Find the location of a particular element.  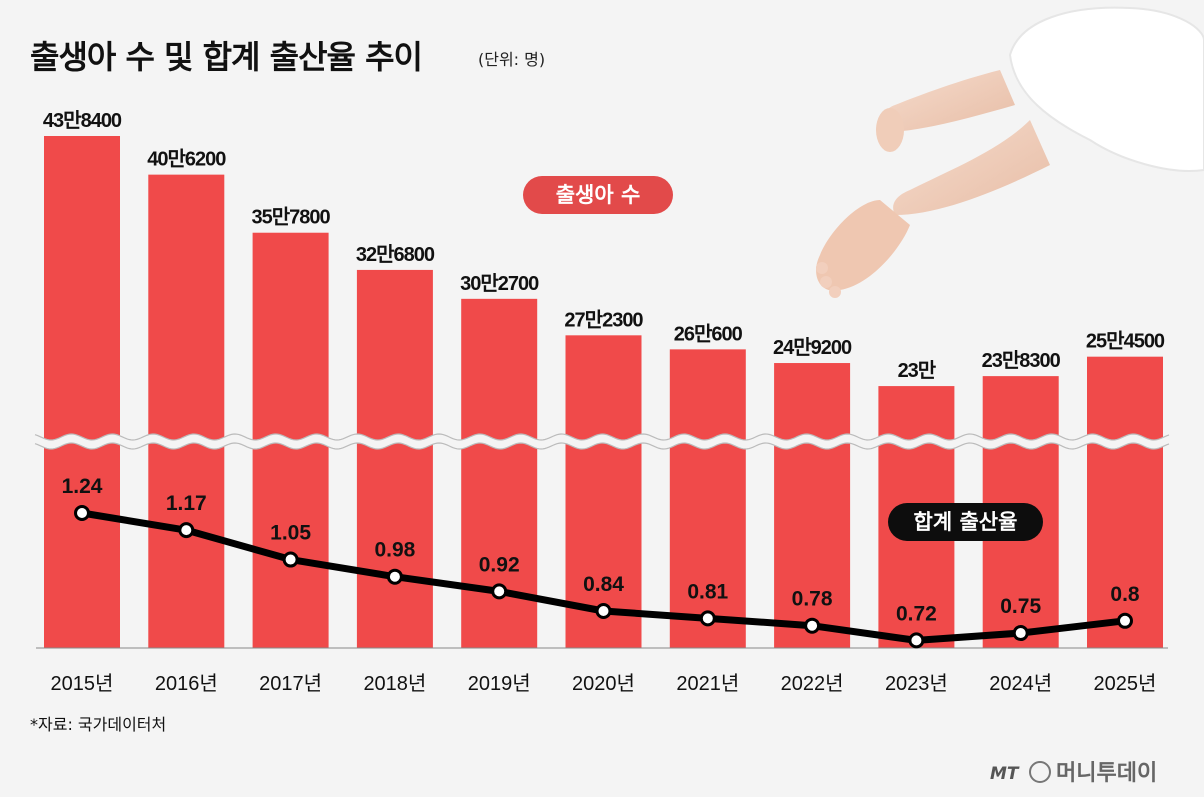

x-tick-label: 2022년 is located at coordinates (812, 683).